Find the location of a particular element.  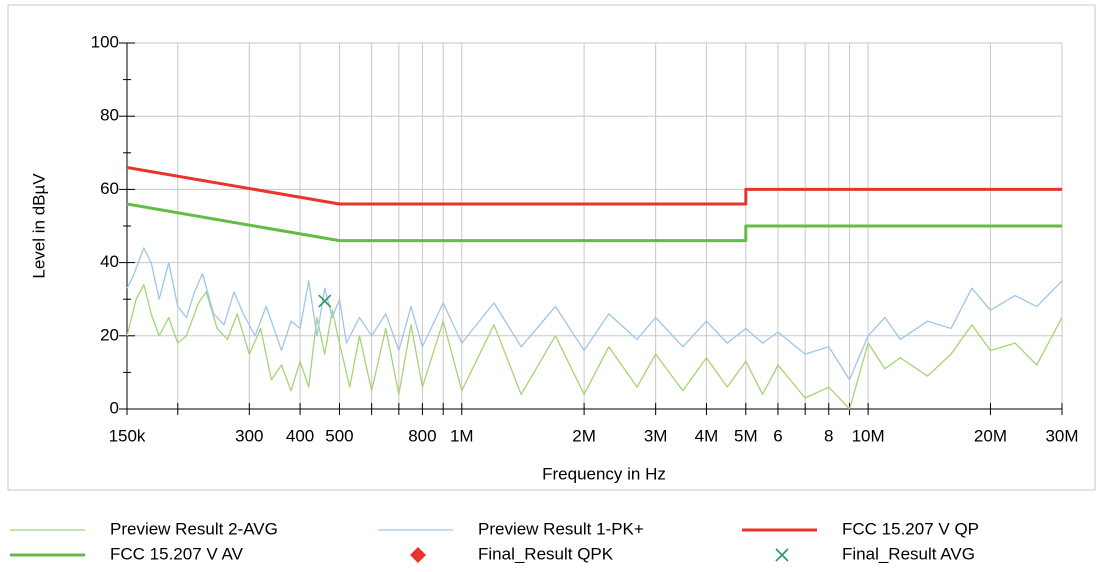

y-tick-label: 0 is located at coordinates (114, 407).